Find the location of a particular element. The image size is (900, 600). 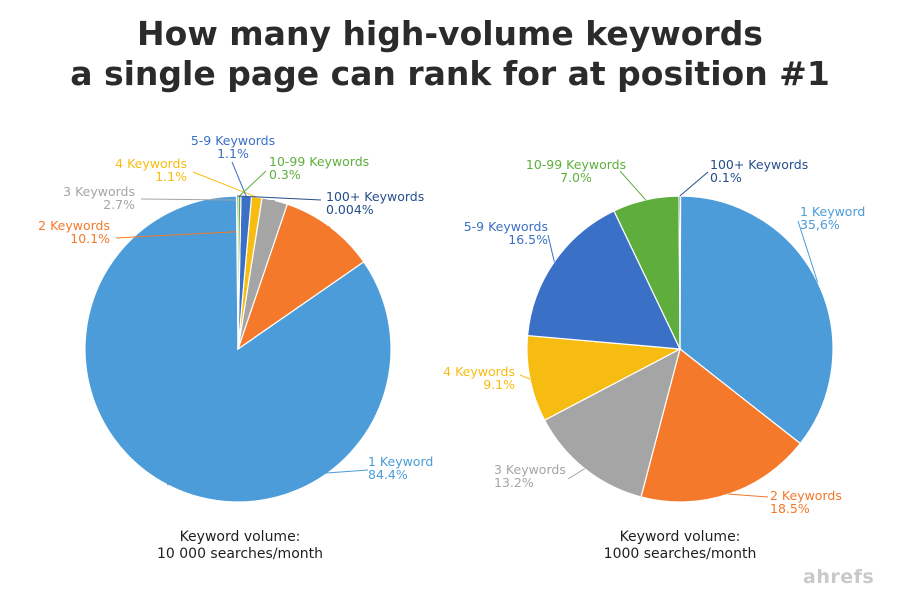

caption-1000-line-1: Keyword volume: is located at coordinates (680, 537).